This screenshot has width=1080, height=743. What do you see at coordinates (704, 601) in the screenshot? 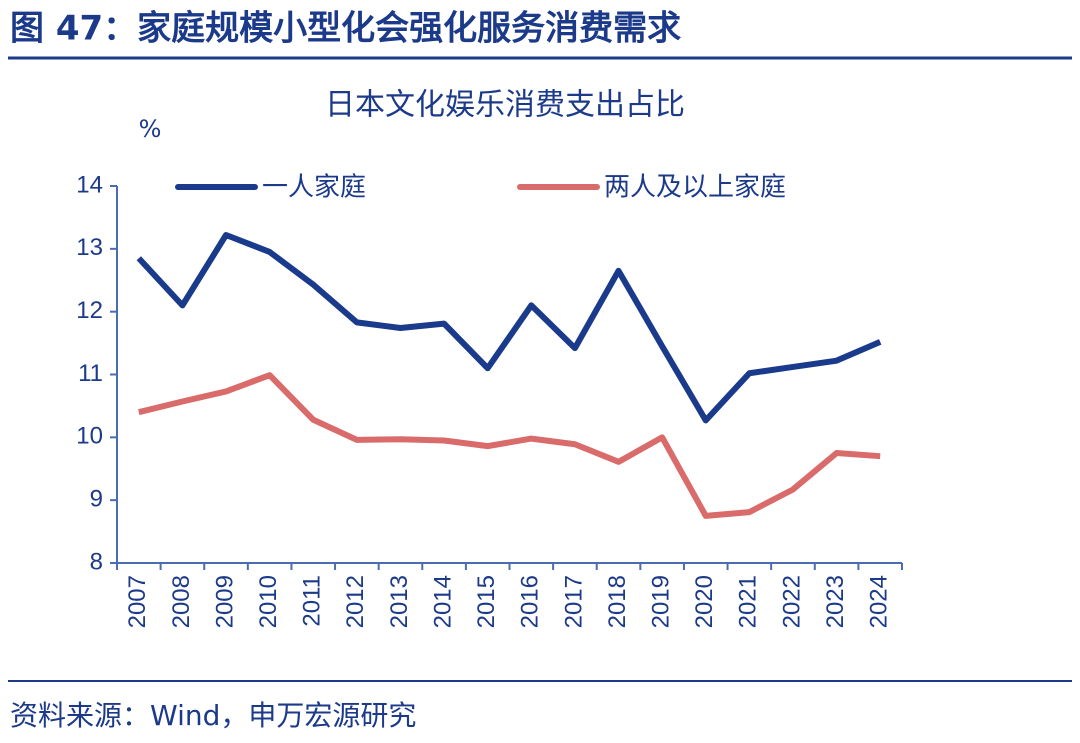
I see `x-tick-label: 2020` at bounding box center [704, 601].